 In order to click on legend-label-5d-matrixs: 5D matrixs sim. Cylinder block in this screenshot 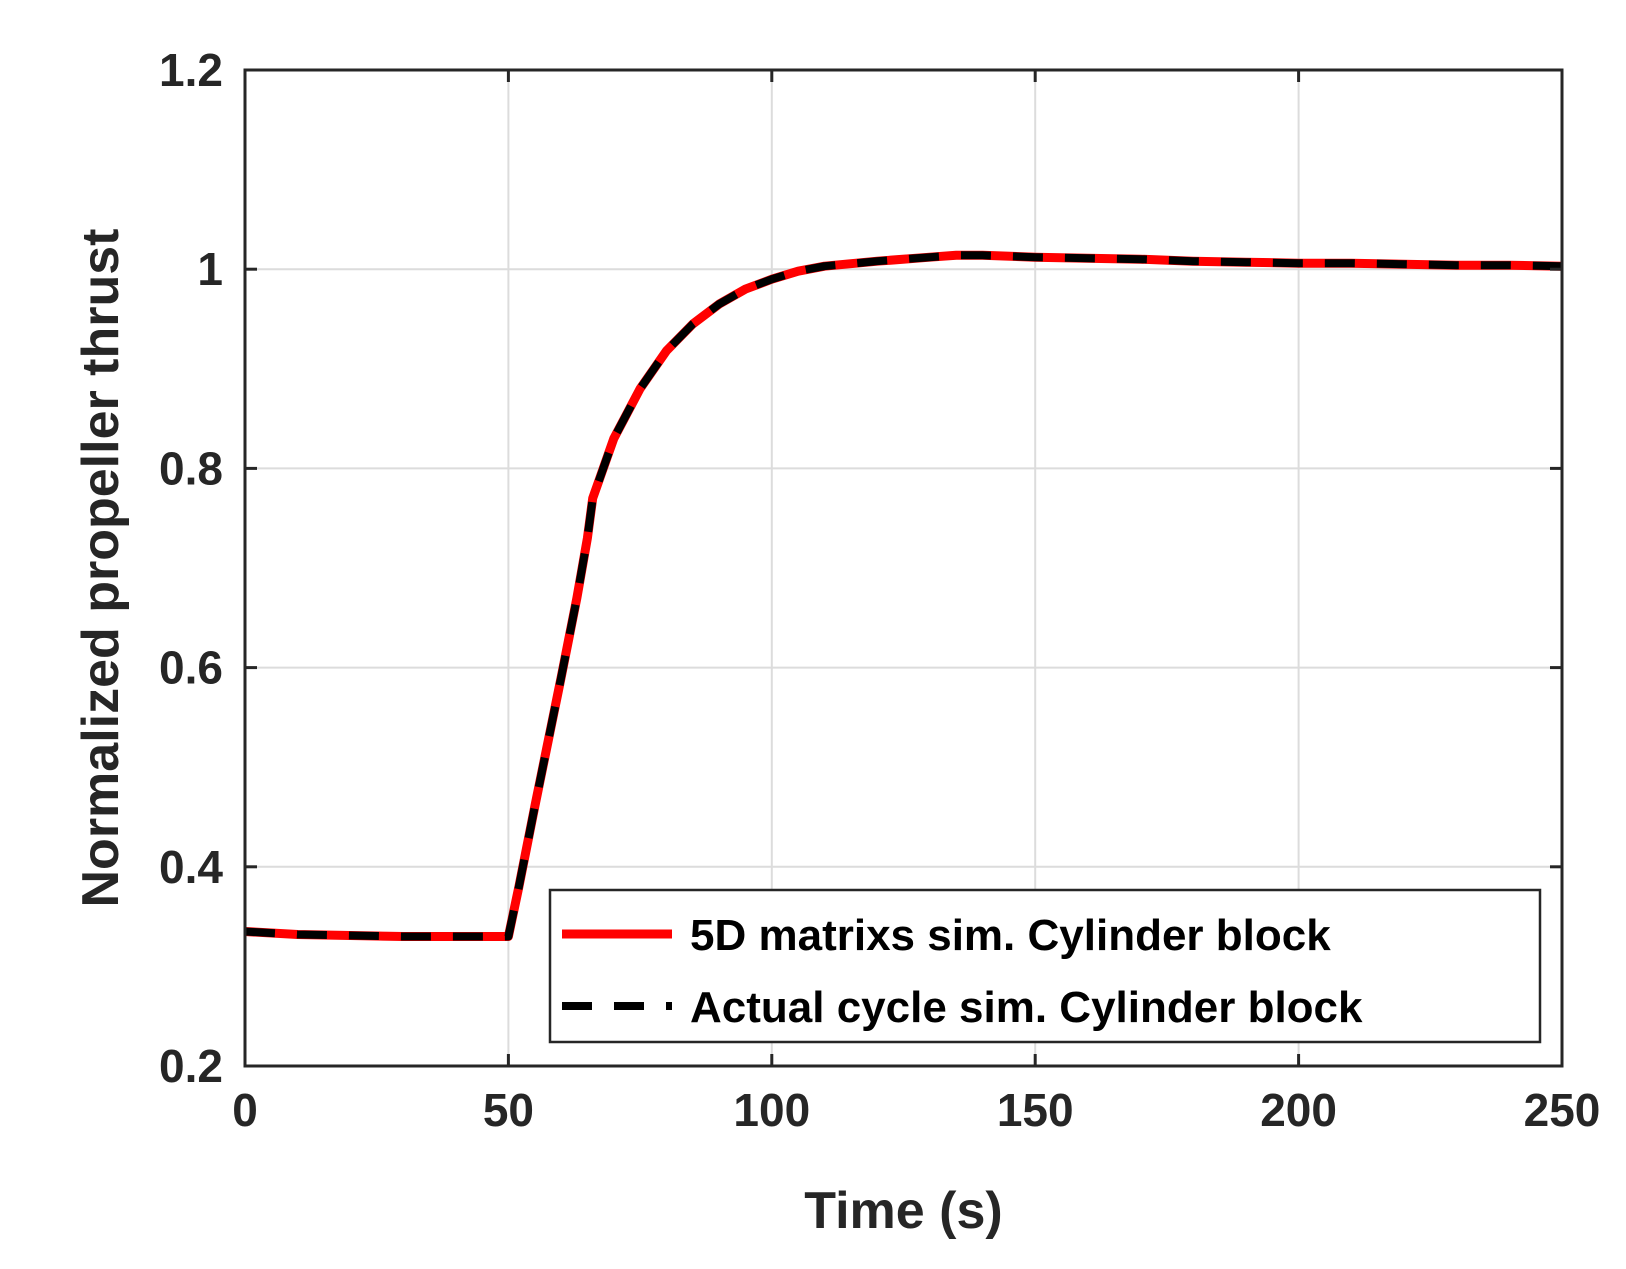, I will do `click(1010, 935)`.